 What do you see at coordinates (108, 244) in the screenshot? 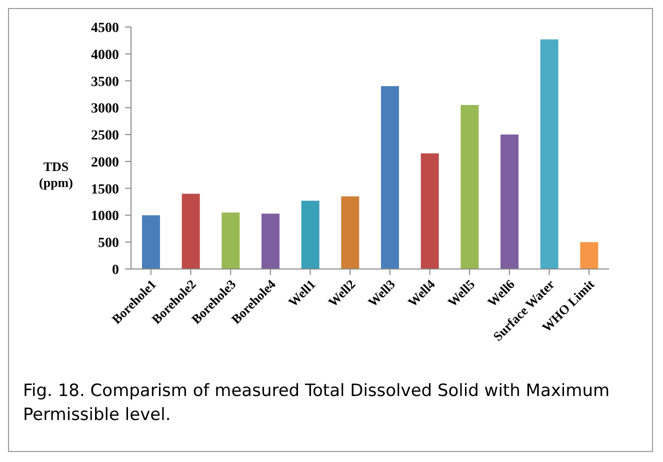
I see `y-tick-label: 500` at bounding box center [108, 244].